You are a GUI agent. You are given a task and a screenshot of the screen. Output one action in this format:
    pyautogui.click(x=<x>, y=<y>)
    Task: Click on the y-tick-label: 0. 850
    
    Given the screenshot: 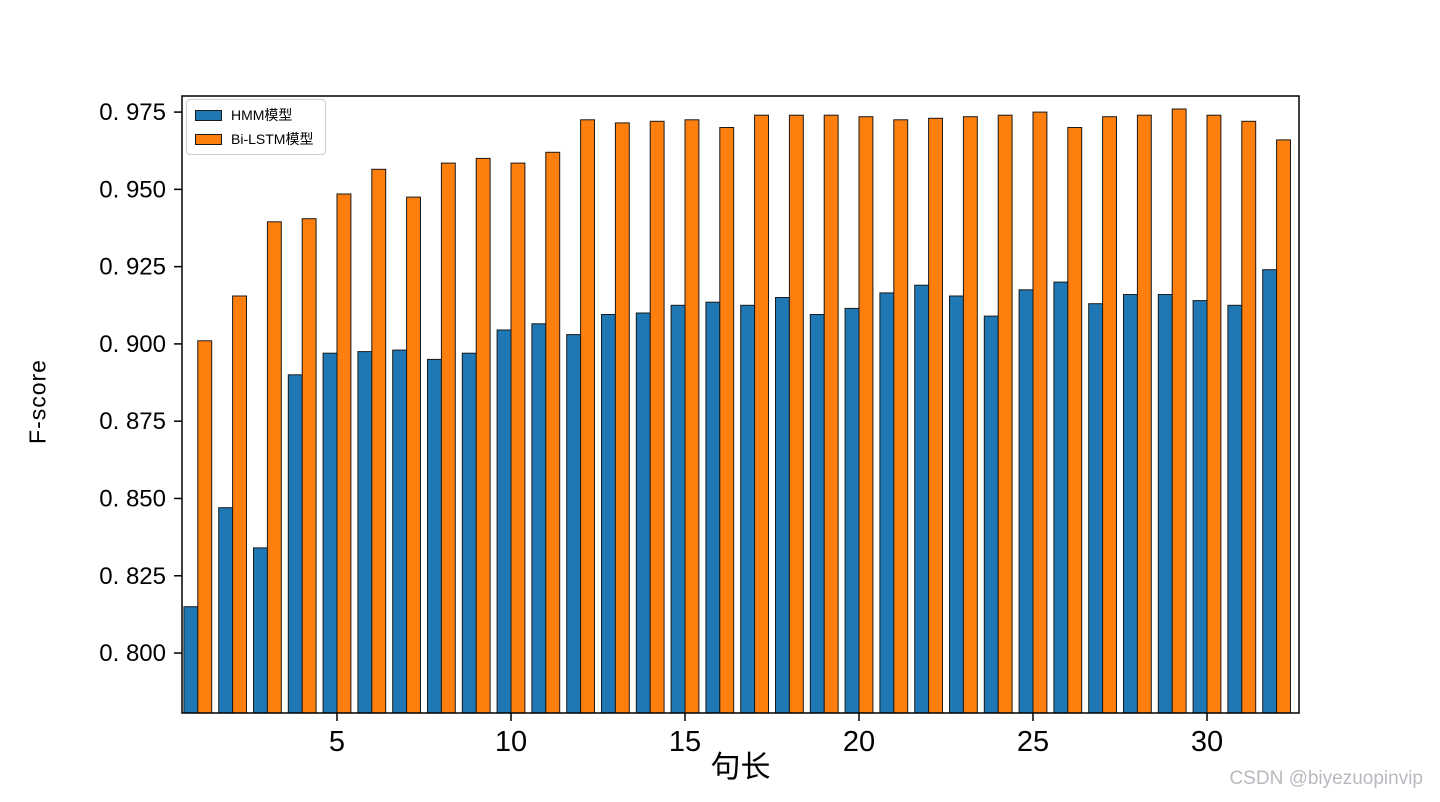 What is the action you would take?
    pyautogui.click(x=132, y=498)
    